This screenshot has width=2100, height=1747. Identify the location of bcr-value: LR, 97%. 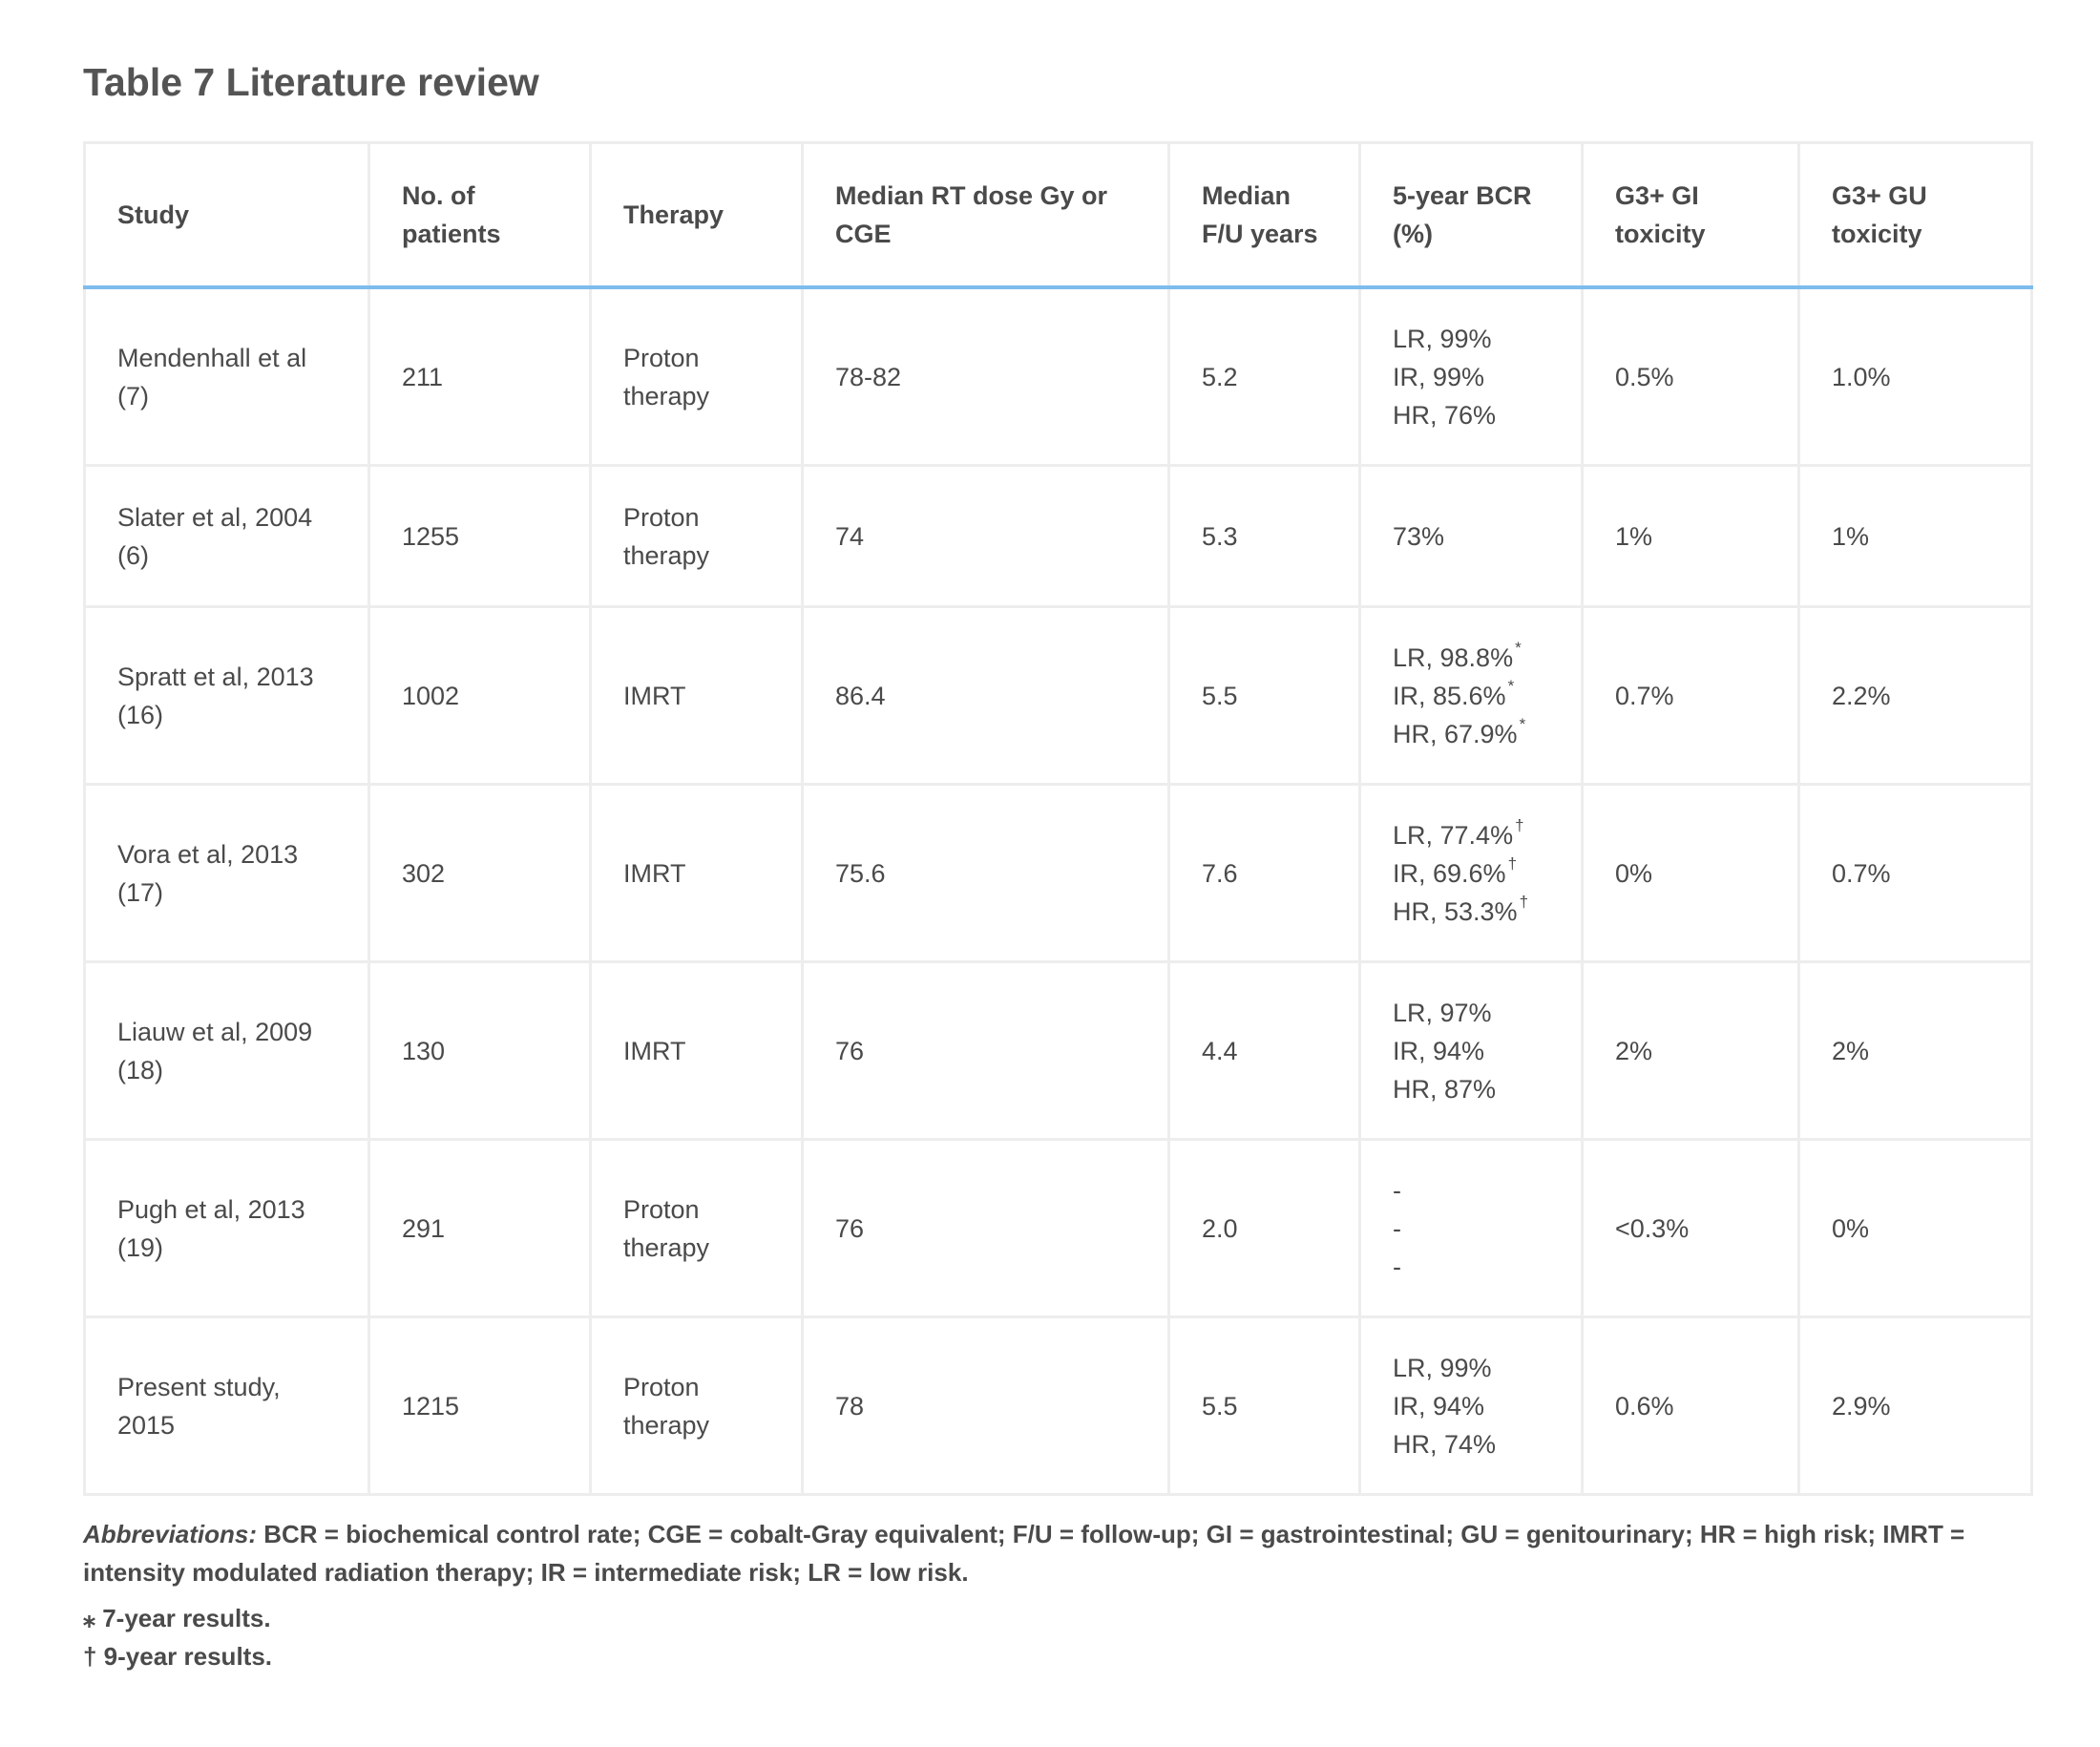
(1443, 1012).